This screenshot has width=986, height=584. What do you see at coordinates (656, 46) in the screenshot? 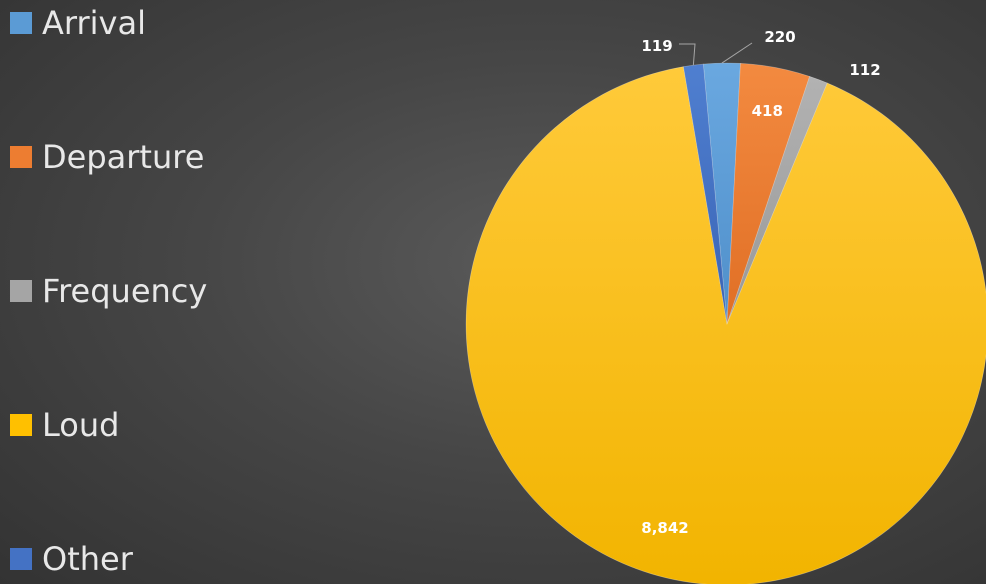
I see `data-label-other: 119` at bounding box center [656, 46].